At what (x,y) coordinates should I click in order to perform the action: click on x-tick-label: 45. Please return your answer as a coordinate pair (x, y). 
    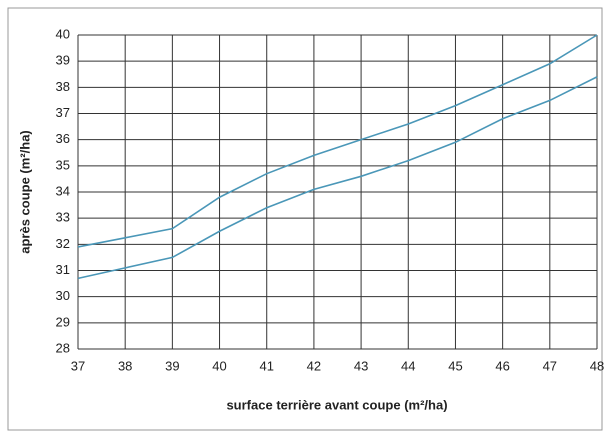
    Looking at the image, I should click on (455, 365).